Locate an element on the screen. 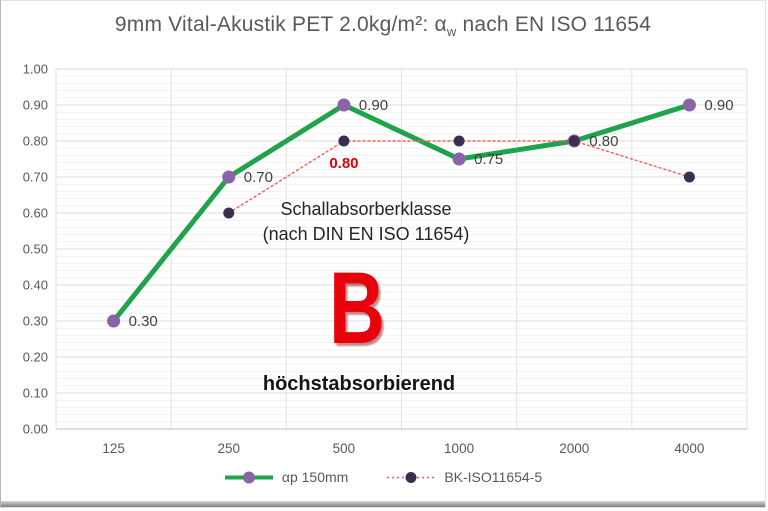 The image size is (768, 511). svg-text: 0.60 is located at coordinates (35, 213).